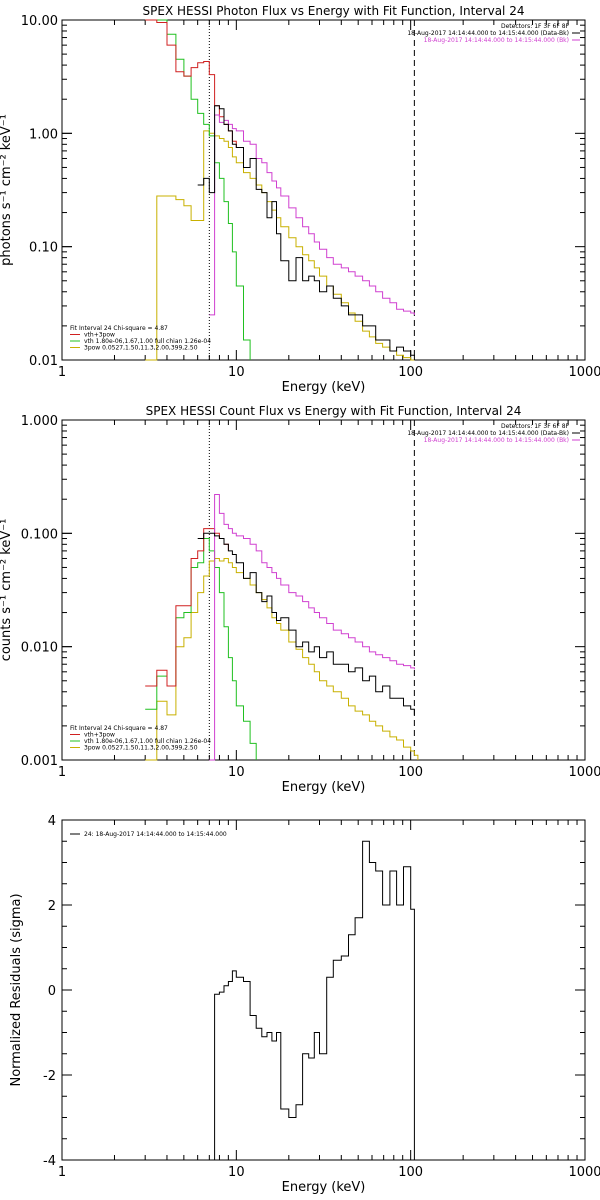 The height and width of the screenshot is (1200, 600). Describe the element at coordinates (16, 989) in the screenshot. I see `y-axis-label: Normalized Residuals (sigma)` at that location.